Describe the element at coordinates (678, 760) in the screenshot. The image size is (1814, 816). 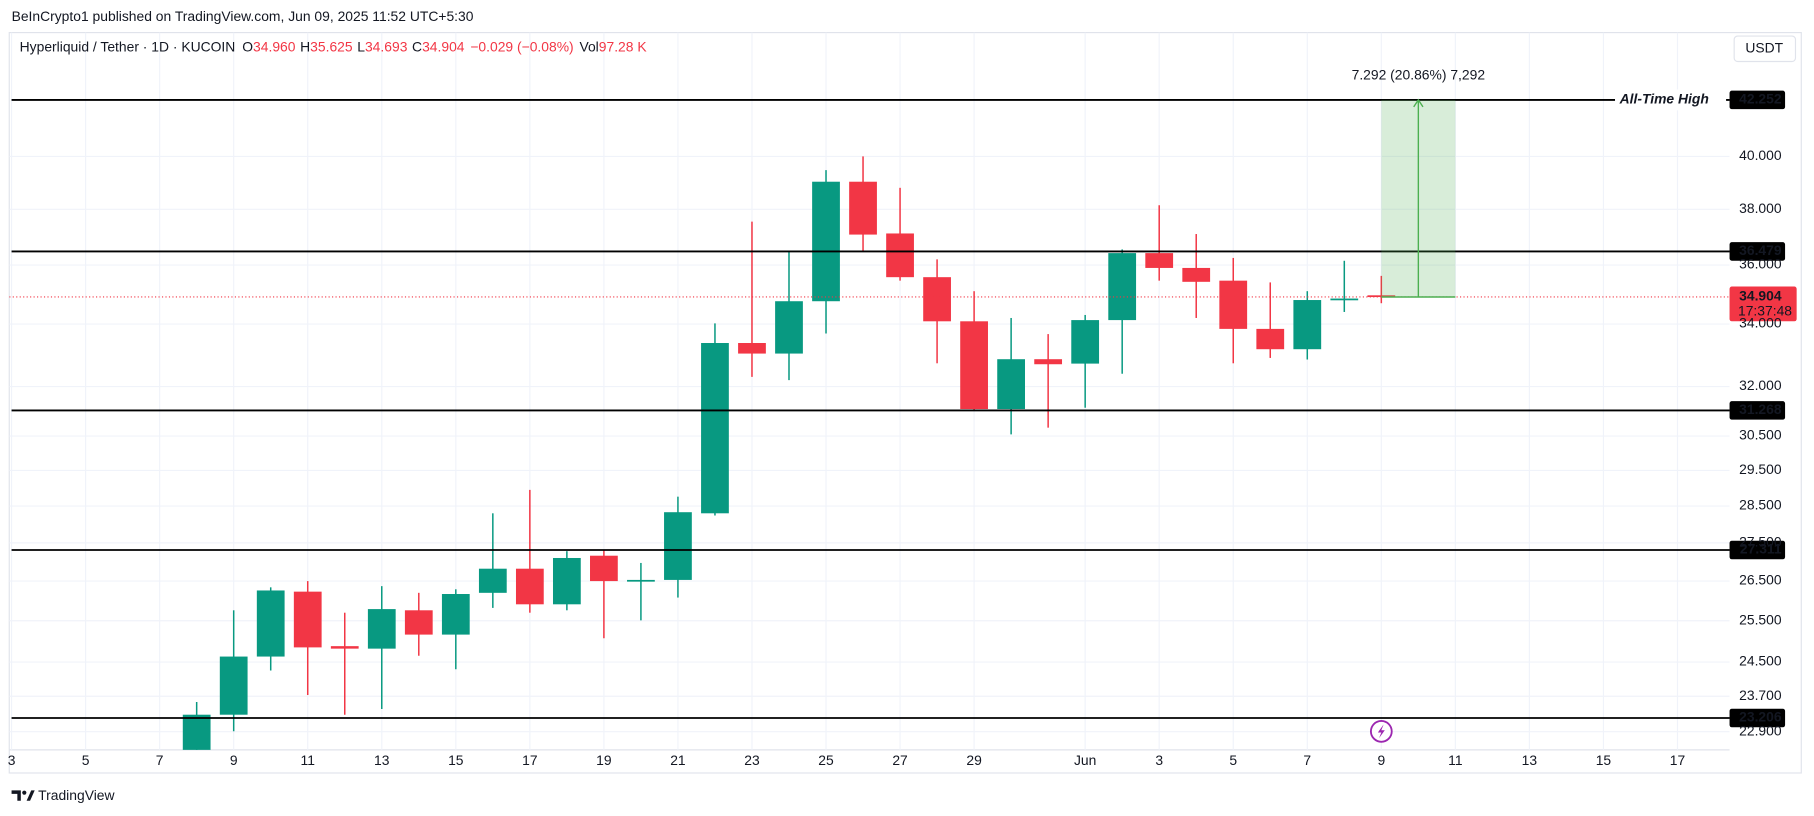
I see `x-tick-label: 21` at that location.